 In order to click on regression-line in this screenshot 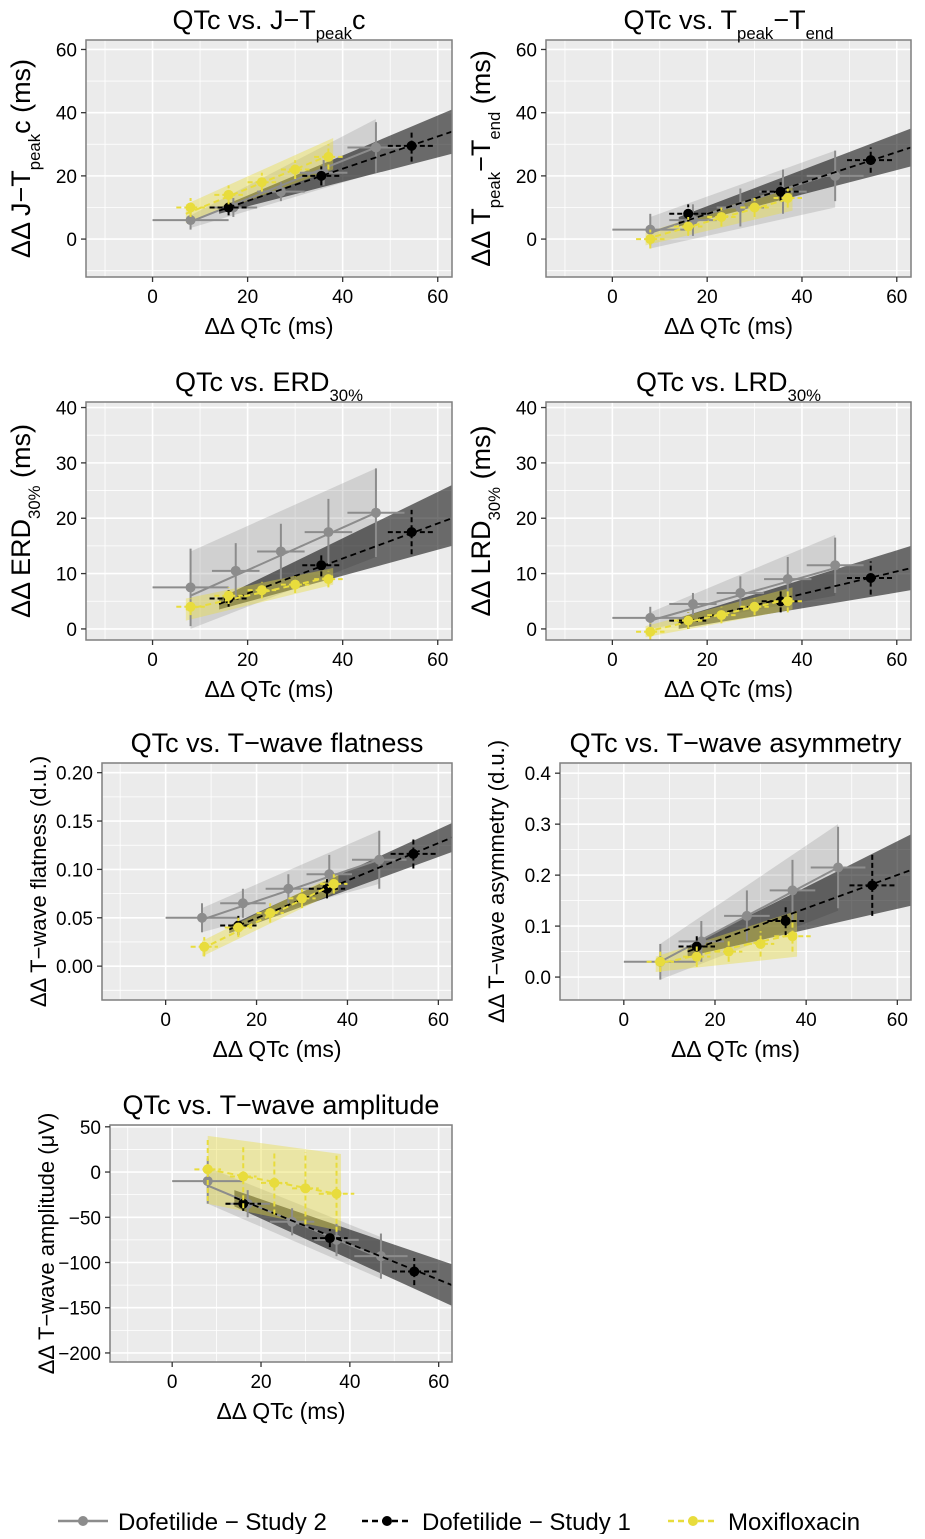, I will do `click(259, 183)`.